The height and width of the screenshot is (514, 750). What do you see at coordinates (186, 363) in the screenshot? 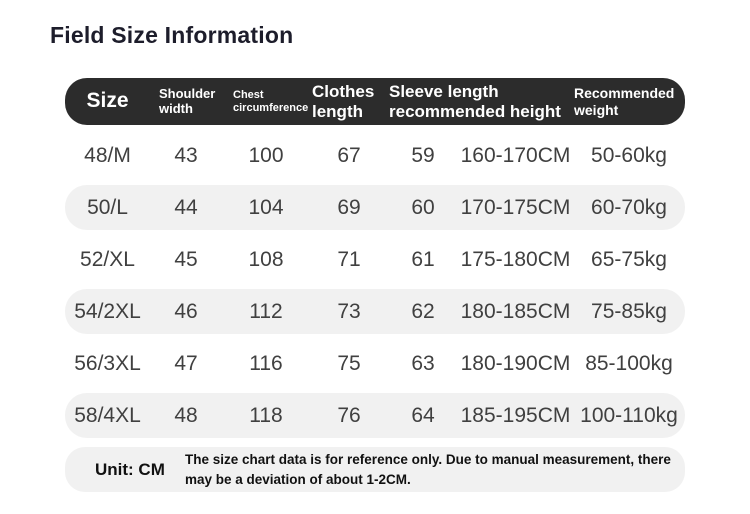
I see `cell-shoulder-width: 47` at bounding box center [186, 363].